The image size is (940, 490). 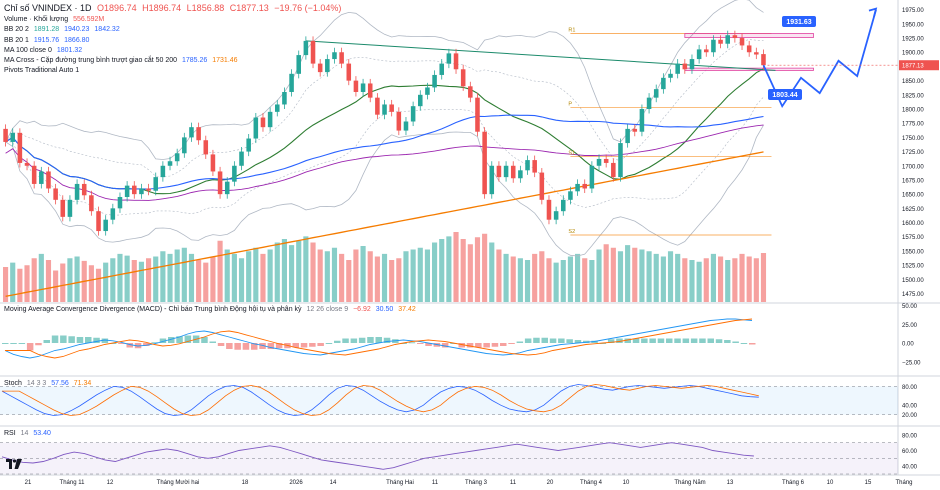 I want to click on stoch-k-line, so click(x=380, y=400).